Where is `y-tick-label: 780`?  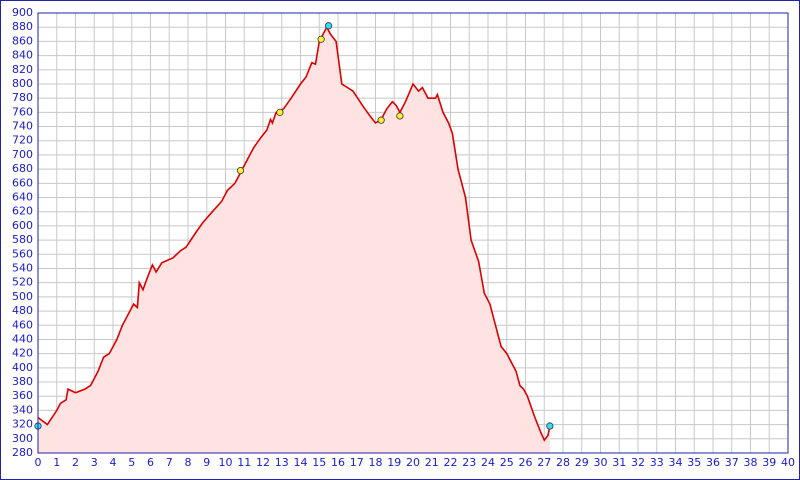
y-tick-label: 780 is located at coordinates (22, 97).